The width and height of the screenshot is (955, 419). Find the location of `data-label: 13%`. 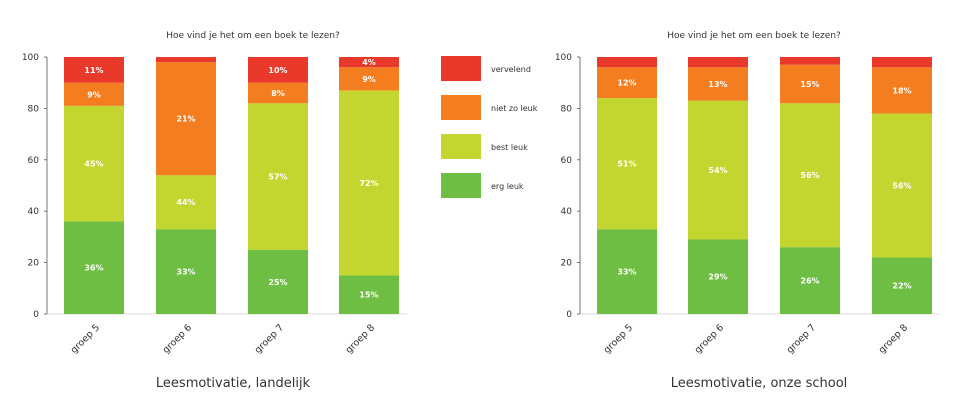

data-label: 13% is located at coordinates (717, 84).